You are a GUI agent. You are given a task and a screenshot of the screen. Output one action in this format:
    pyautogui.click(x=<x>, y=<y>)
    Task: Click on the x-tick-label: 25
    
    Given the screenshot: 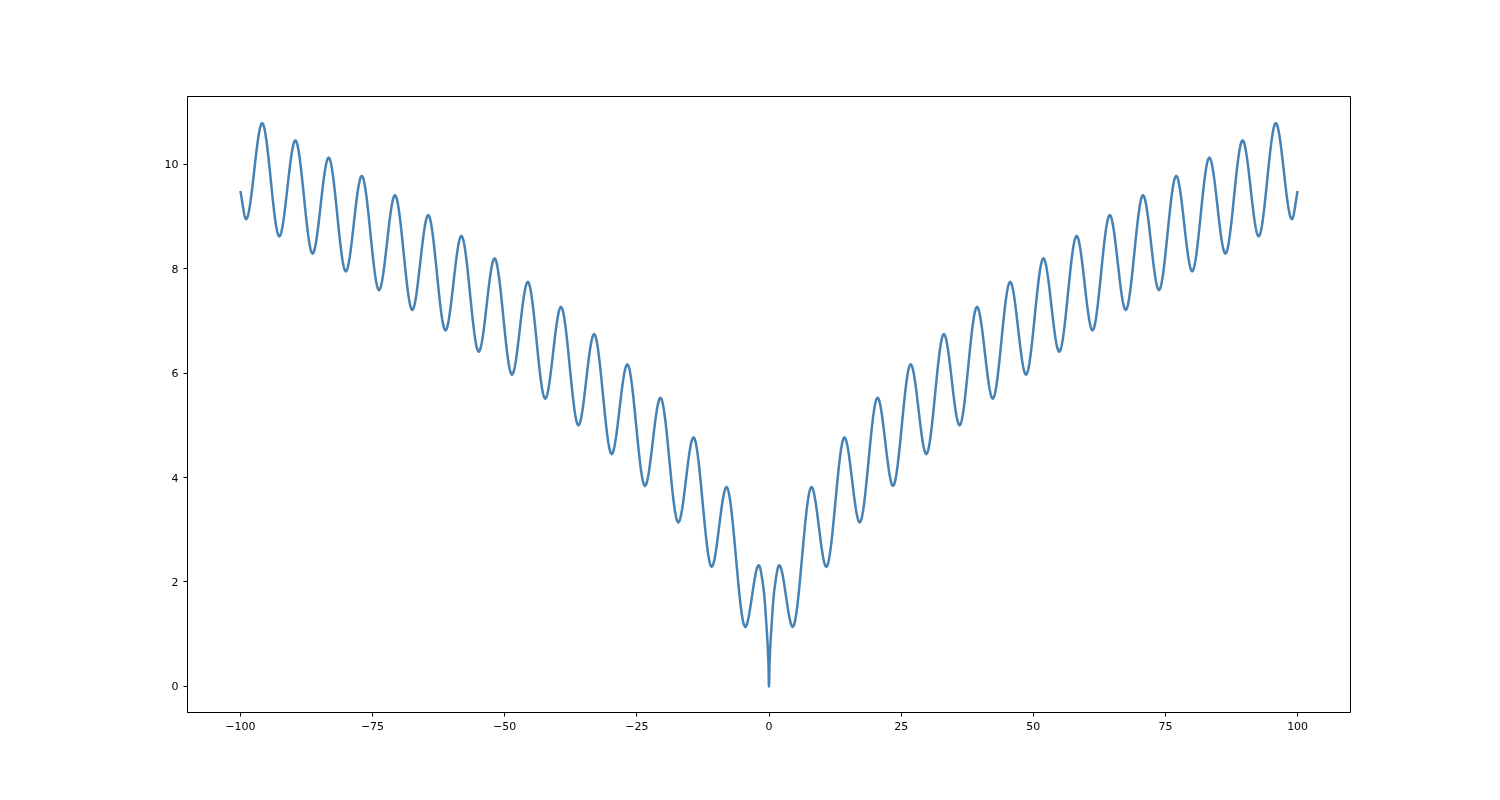 What is the action you would take?
    pyautogui.click(x=901, y=726)
    